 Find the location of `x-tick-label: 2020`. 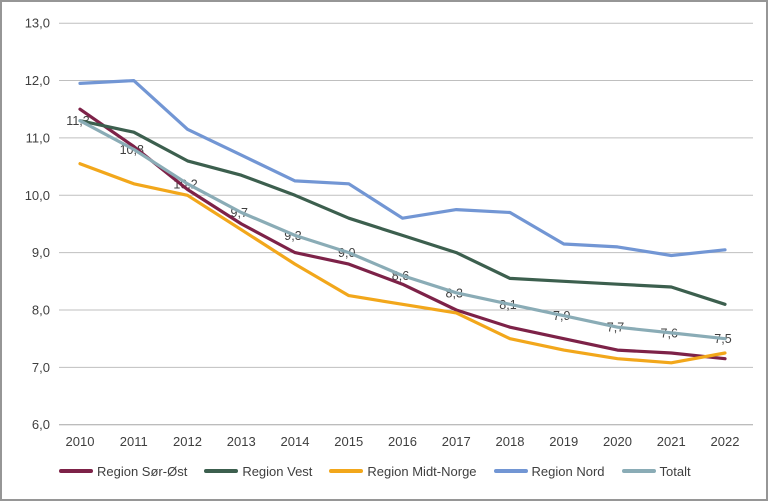

x-tick-label: 2020 is located at coordinates (617, 441).